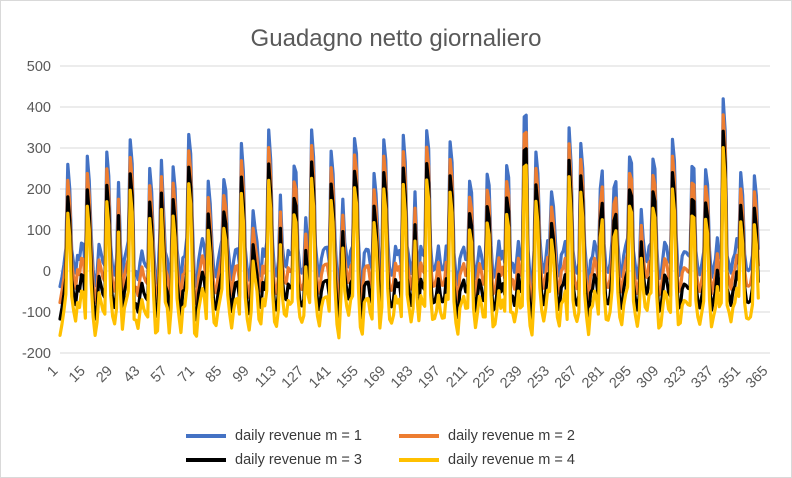 This screenshot has height=478, width=792. Describe the element at coordinates (104, 374) in the screenshot. I see `x-tick-label: 29` at that location.